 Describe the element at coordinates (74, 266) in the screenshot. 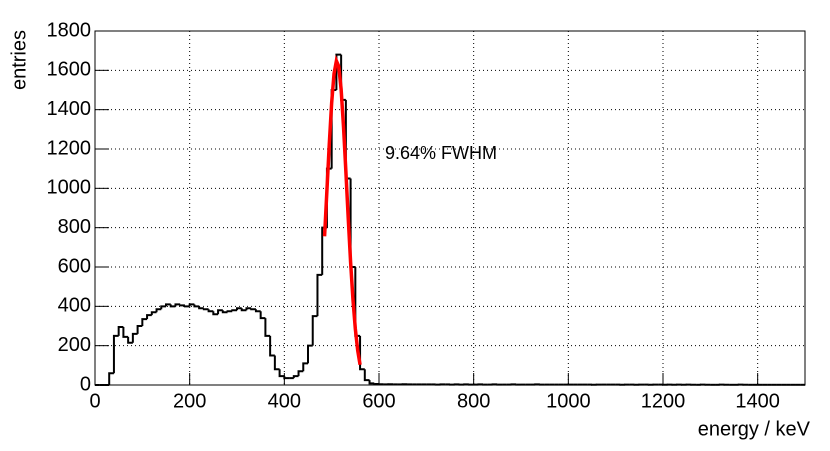

I see `y-tick-label: 600` at that location.